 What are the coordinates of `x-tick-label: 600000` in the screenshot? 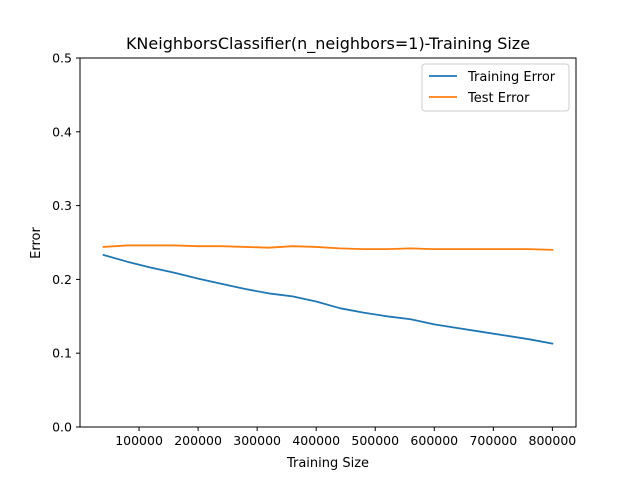 It's located at (434, 440).